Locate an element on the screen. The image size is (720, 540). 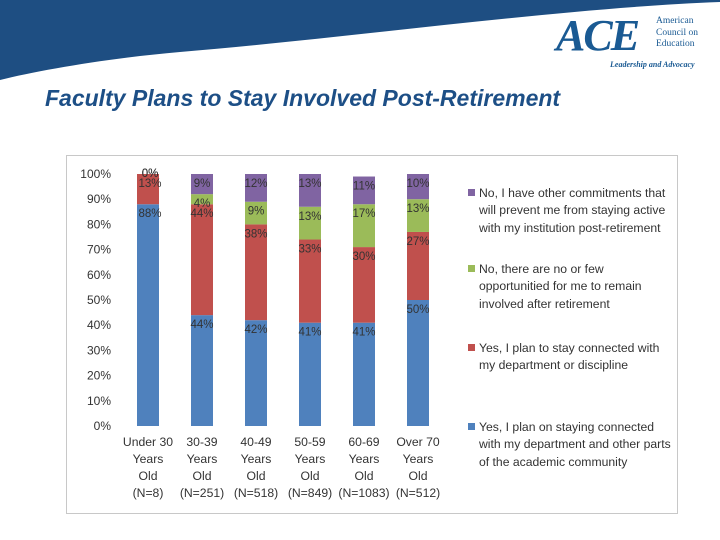
data-label: 38% is located at coordinates (255, 234).